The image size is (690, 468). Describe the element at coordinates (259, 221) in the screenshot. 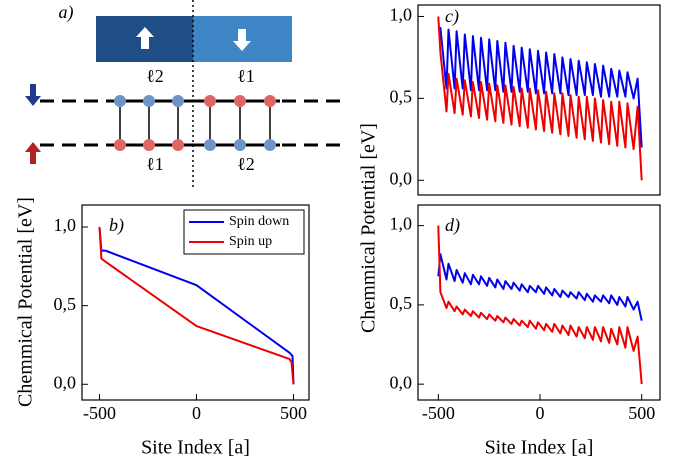

I see `legend-label: Spin down` at that location.